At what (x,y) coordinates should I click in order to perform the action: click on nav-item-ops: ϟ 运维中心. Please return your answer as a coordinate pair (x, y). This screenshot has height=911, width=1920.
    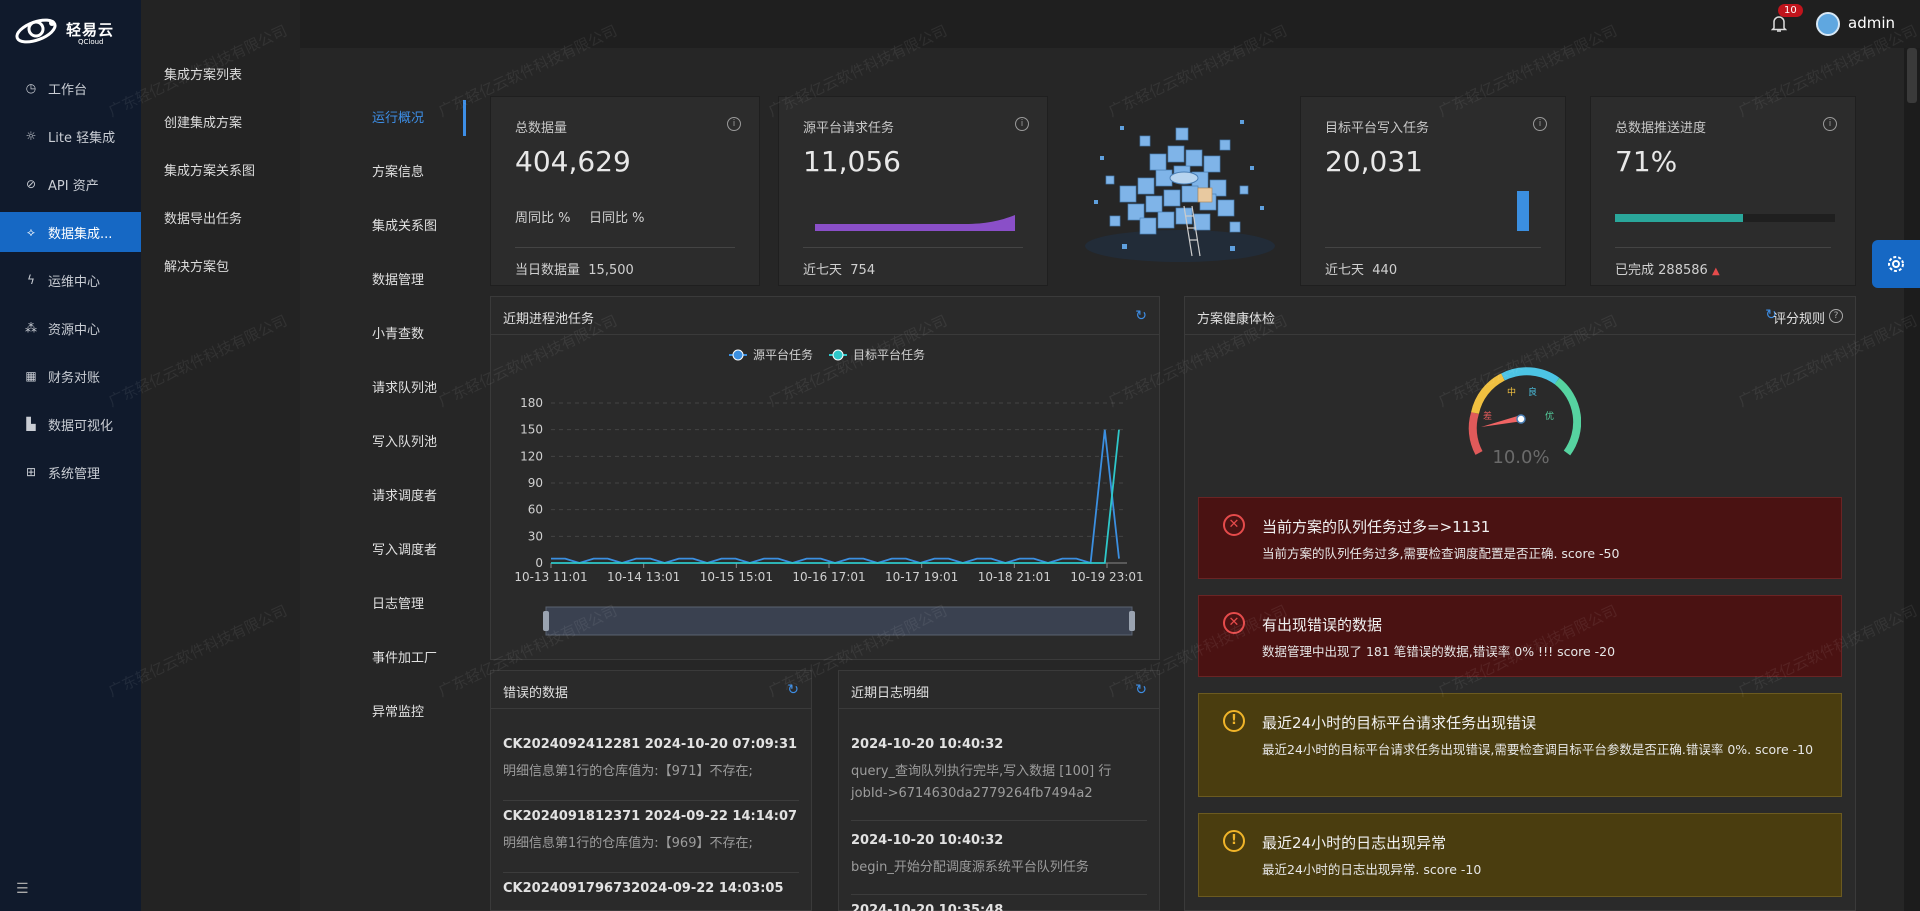
    Looking at the image, I should click on (70, 280).